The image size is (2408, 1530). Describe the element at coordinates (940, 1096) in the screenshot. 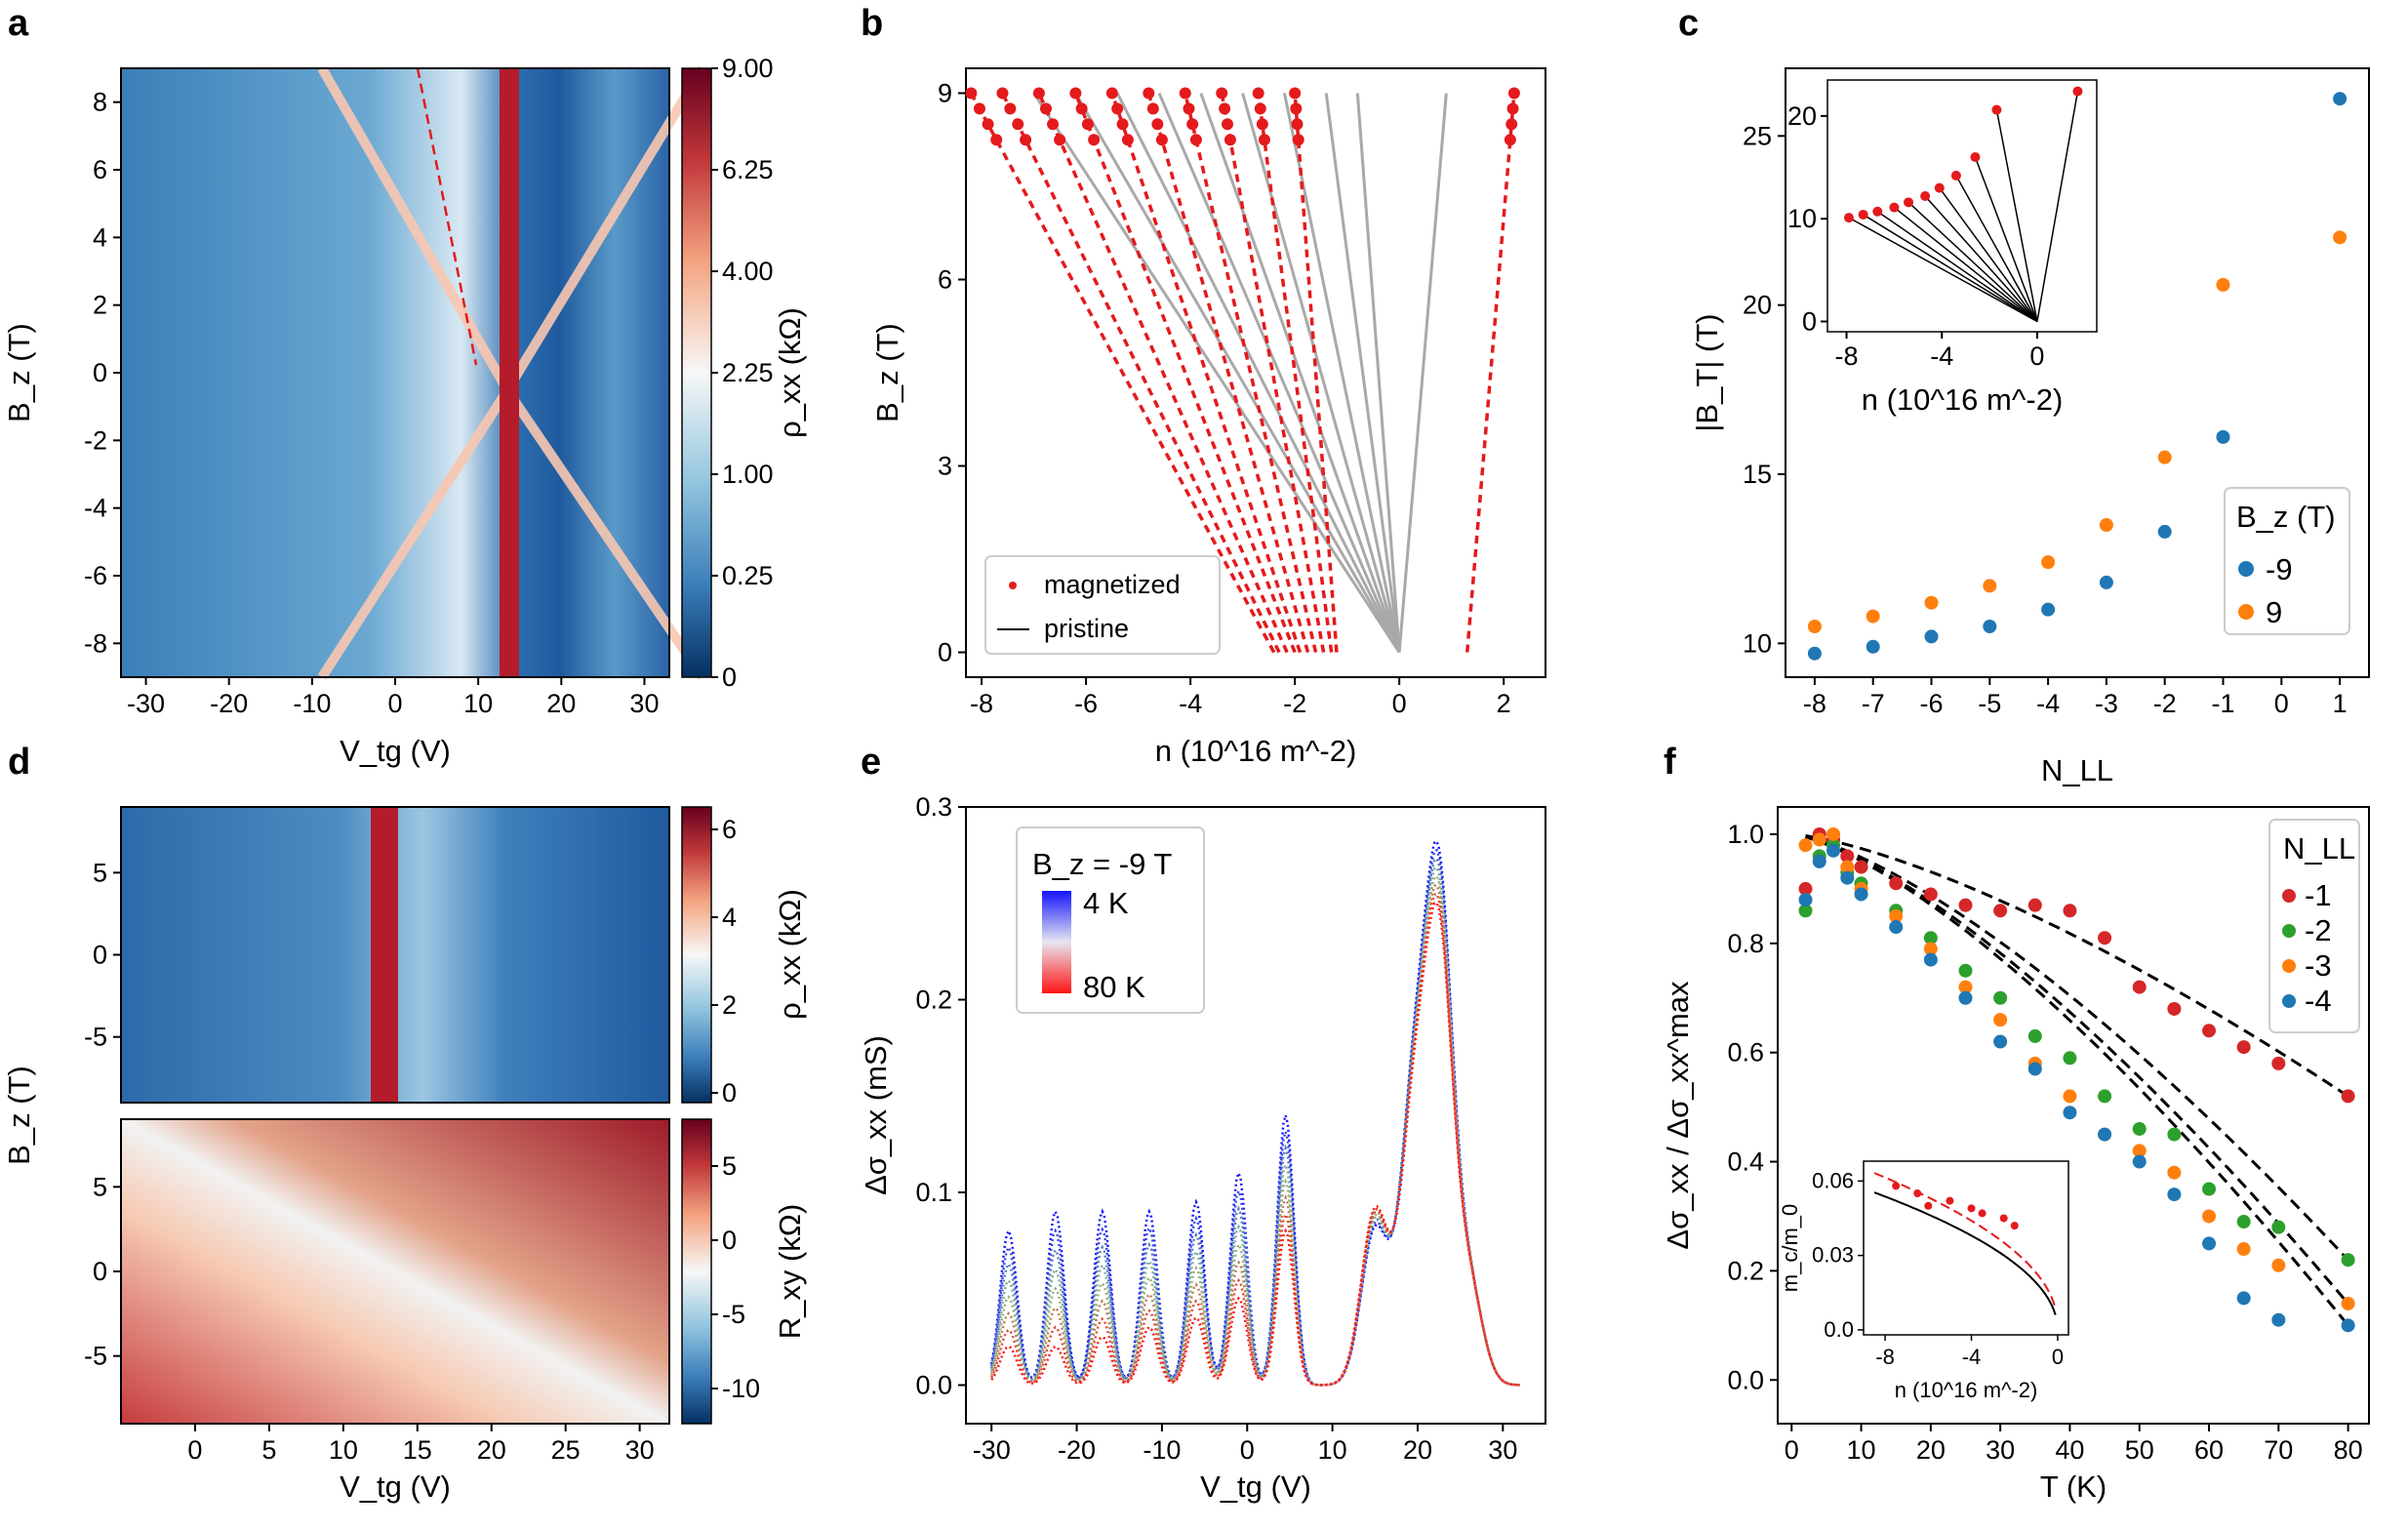

I see `panel-e-y-ticks: 0.0 0.1 0.2 0.3` at that location.